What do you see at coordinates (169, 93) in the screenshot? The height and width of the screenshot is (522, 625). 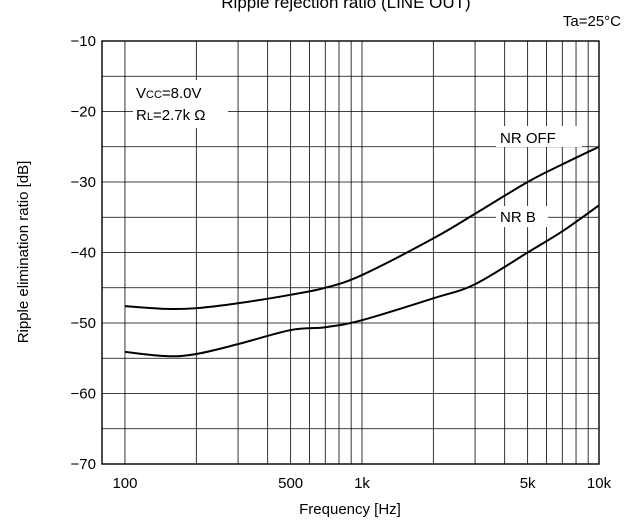 I see `vcc-annotation: VCC=8.0V` at bounding box center [169, 93].